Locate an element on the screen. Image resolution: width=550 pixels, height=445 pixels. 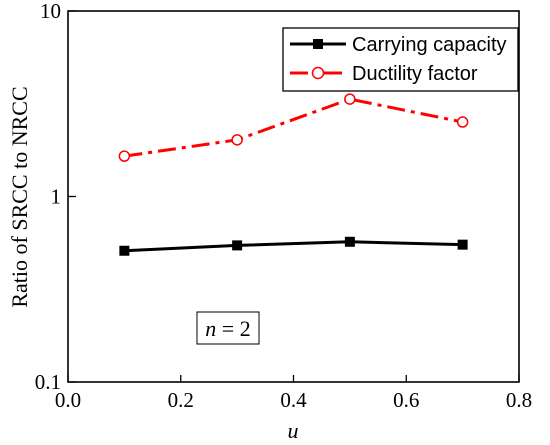
x-tick-label: 0.0 is located at coordinates (68, 400).